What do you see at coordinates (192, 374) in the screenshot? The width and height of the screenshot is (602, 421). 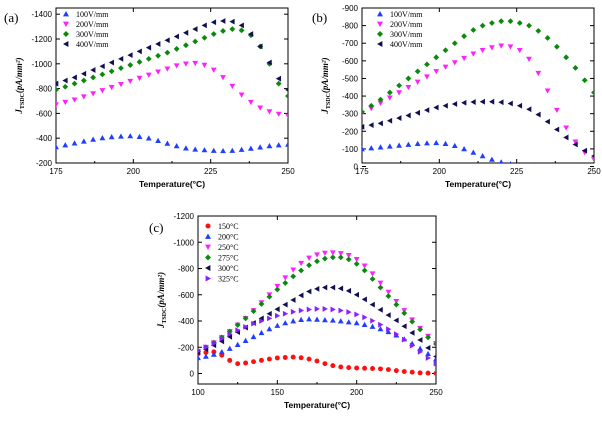 I see `y-tick-label: 0` at bounding box center [192, 374].